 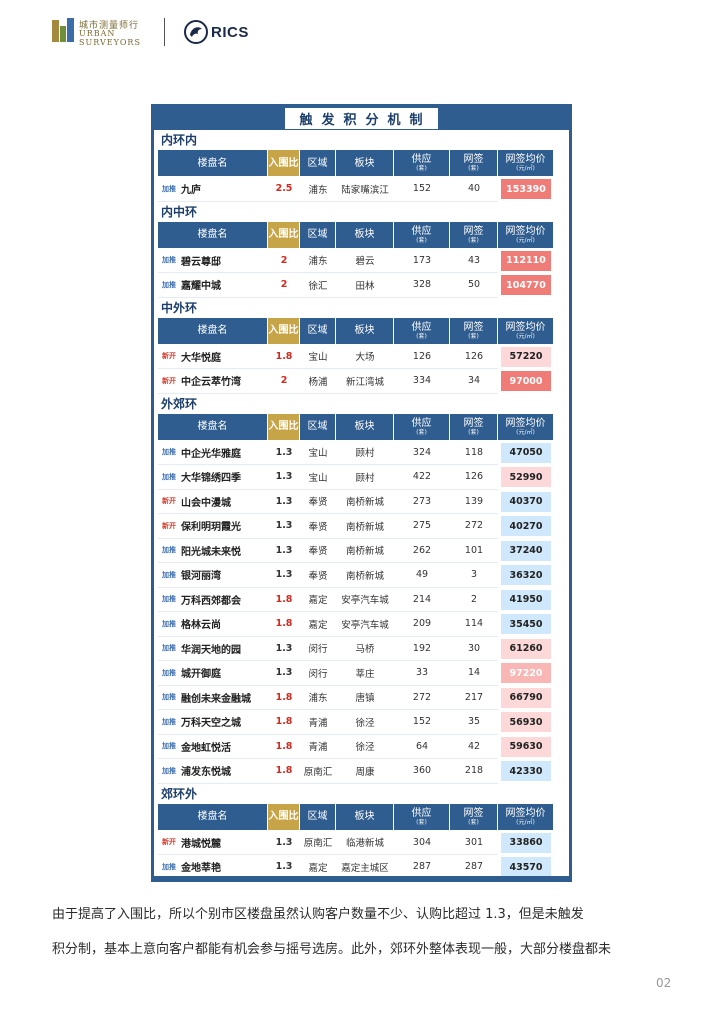 I want to click on table-row: 加推 融创未来金融城 1.8 浦东 唐镇 272 217 66790, so click(x=361, y=698).